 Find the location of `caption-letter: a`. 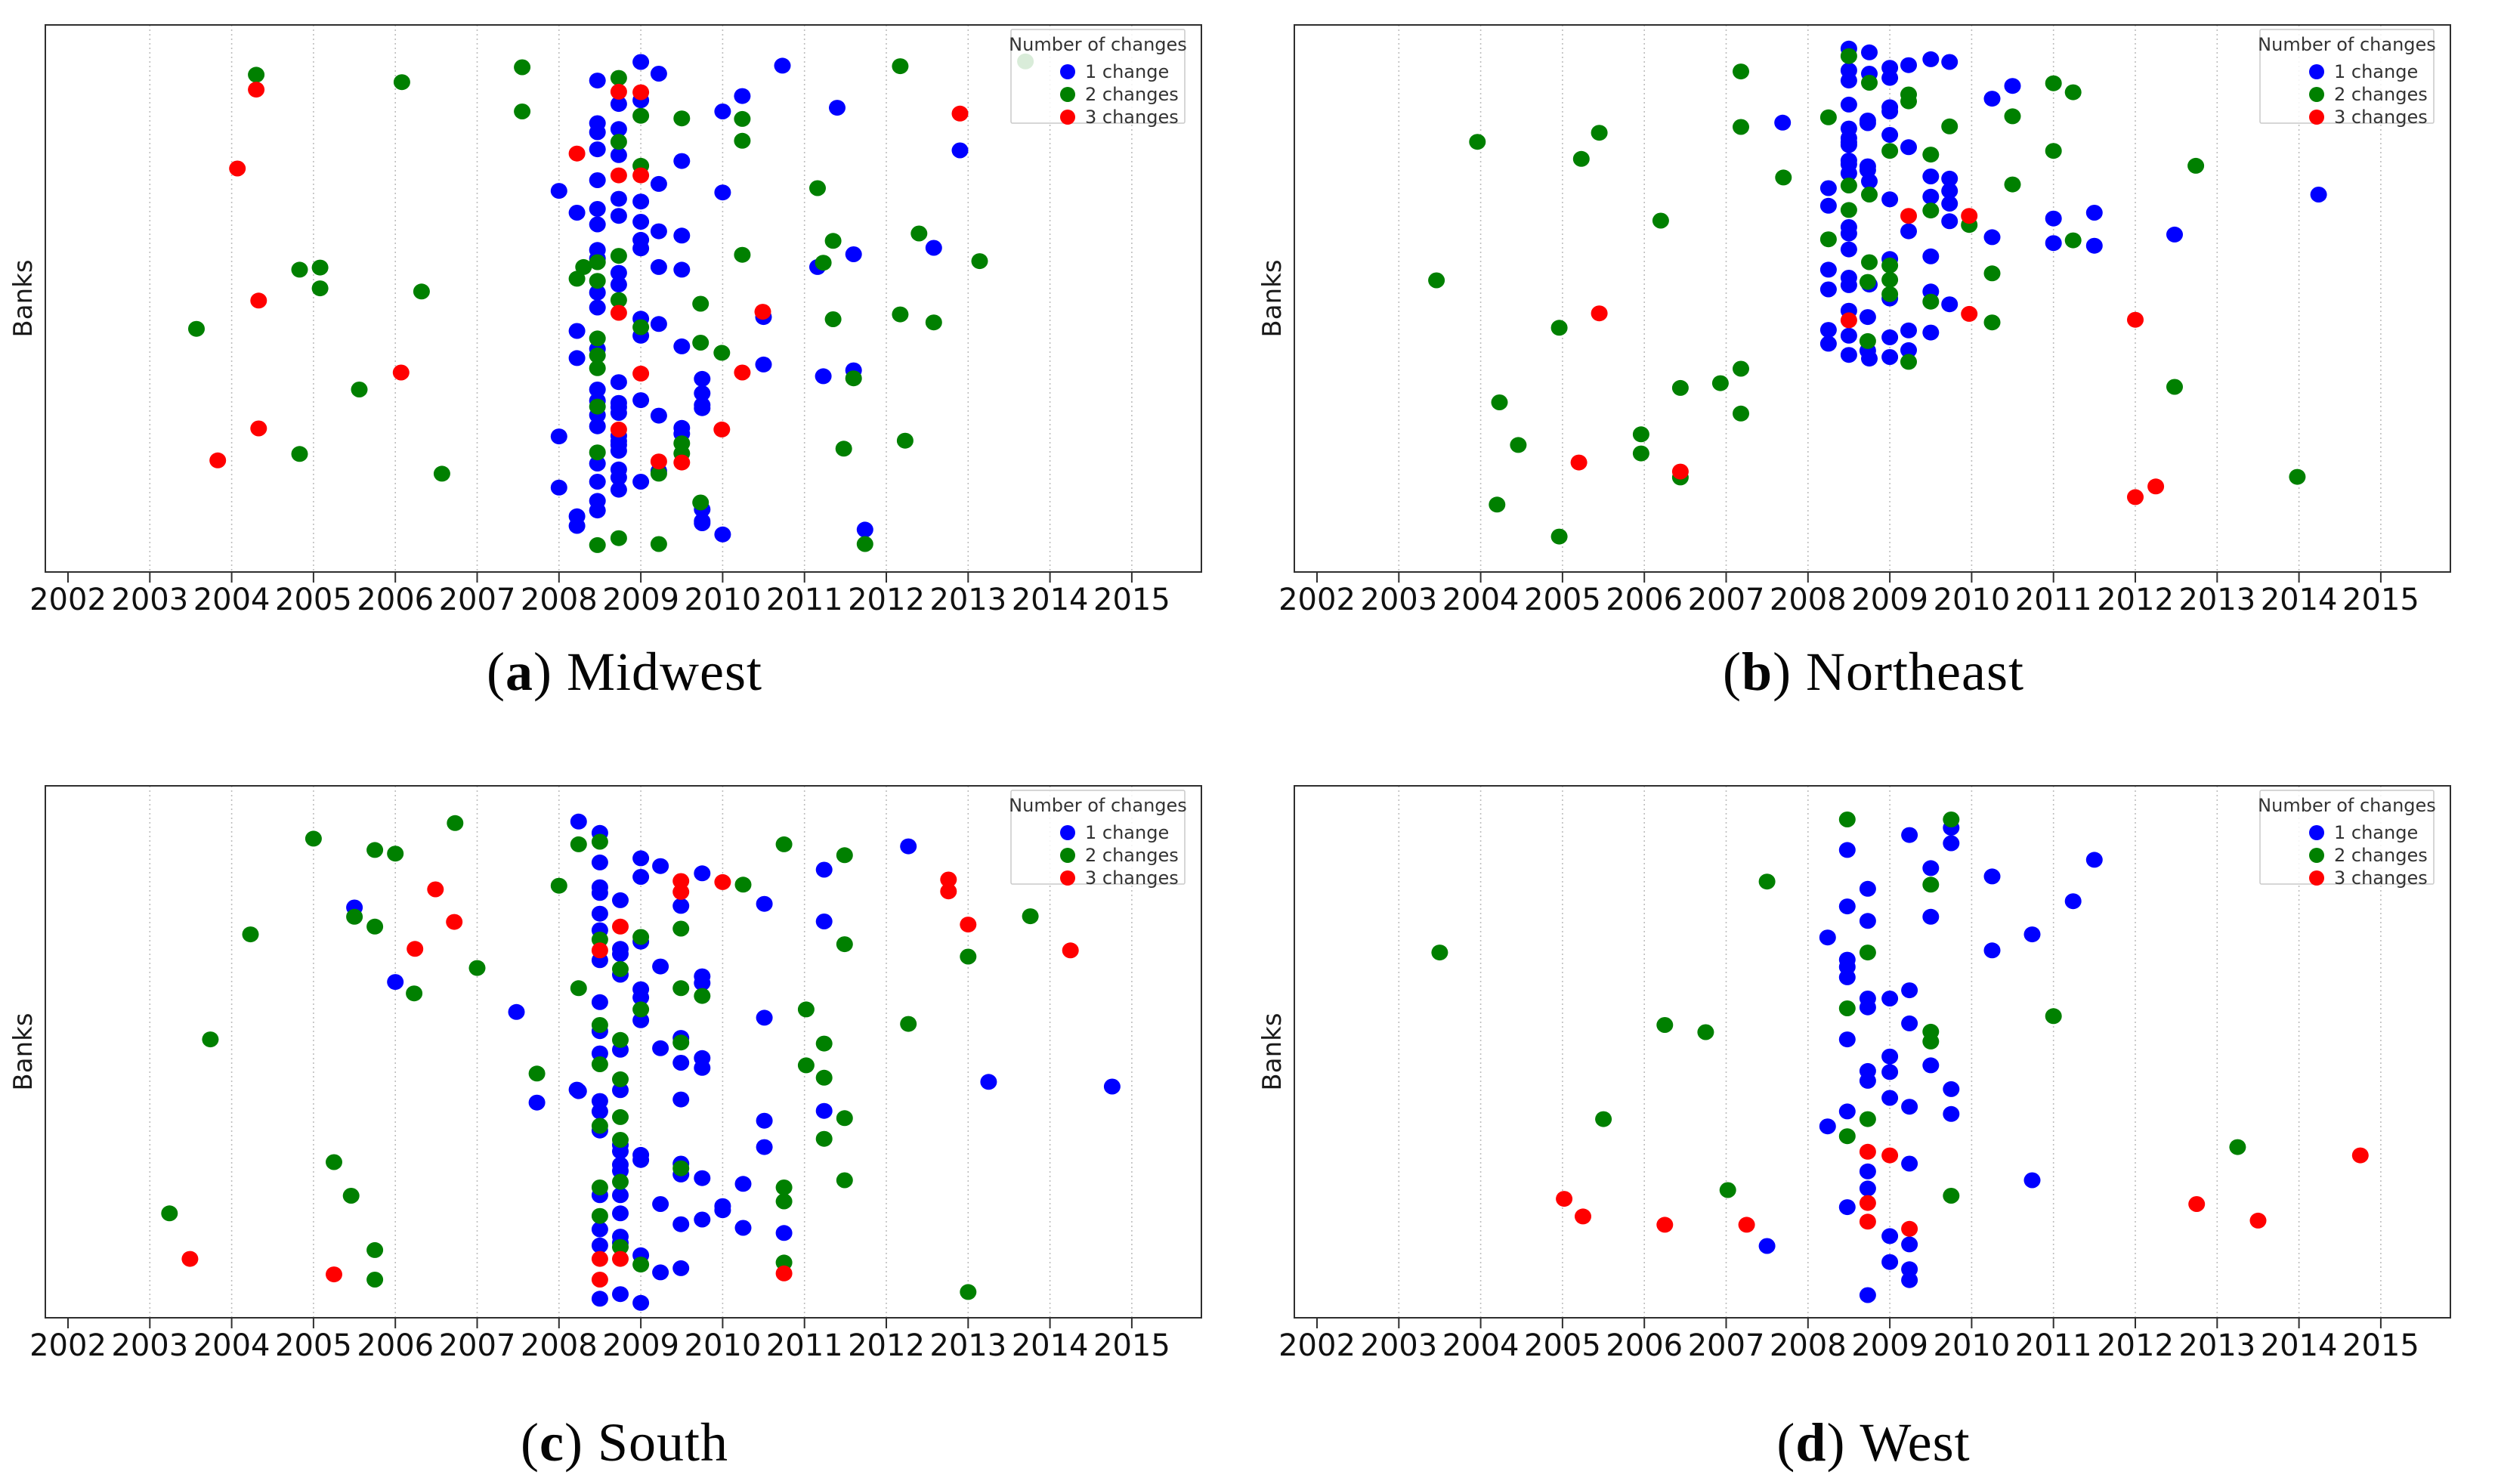

caption-letter: a is located at coordinates (519, 672).